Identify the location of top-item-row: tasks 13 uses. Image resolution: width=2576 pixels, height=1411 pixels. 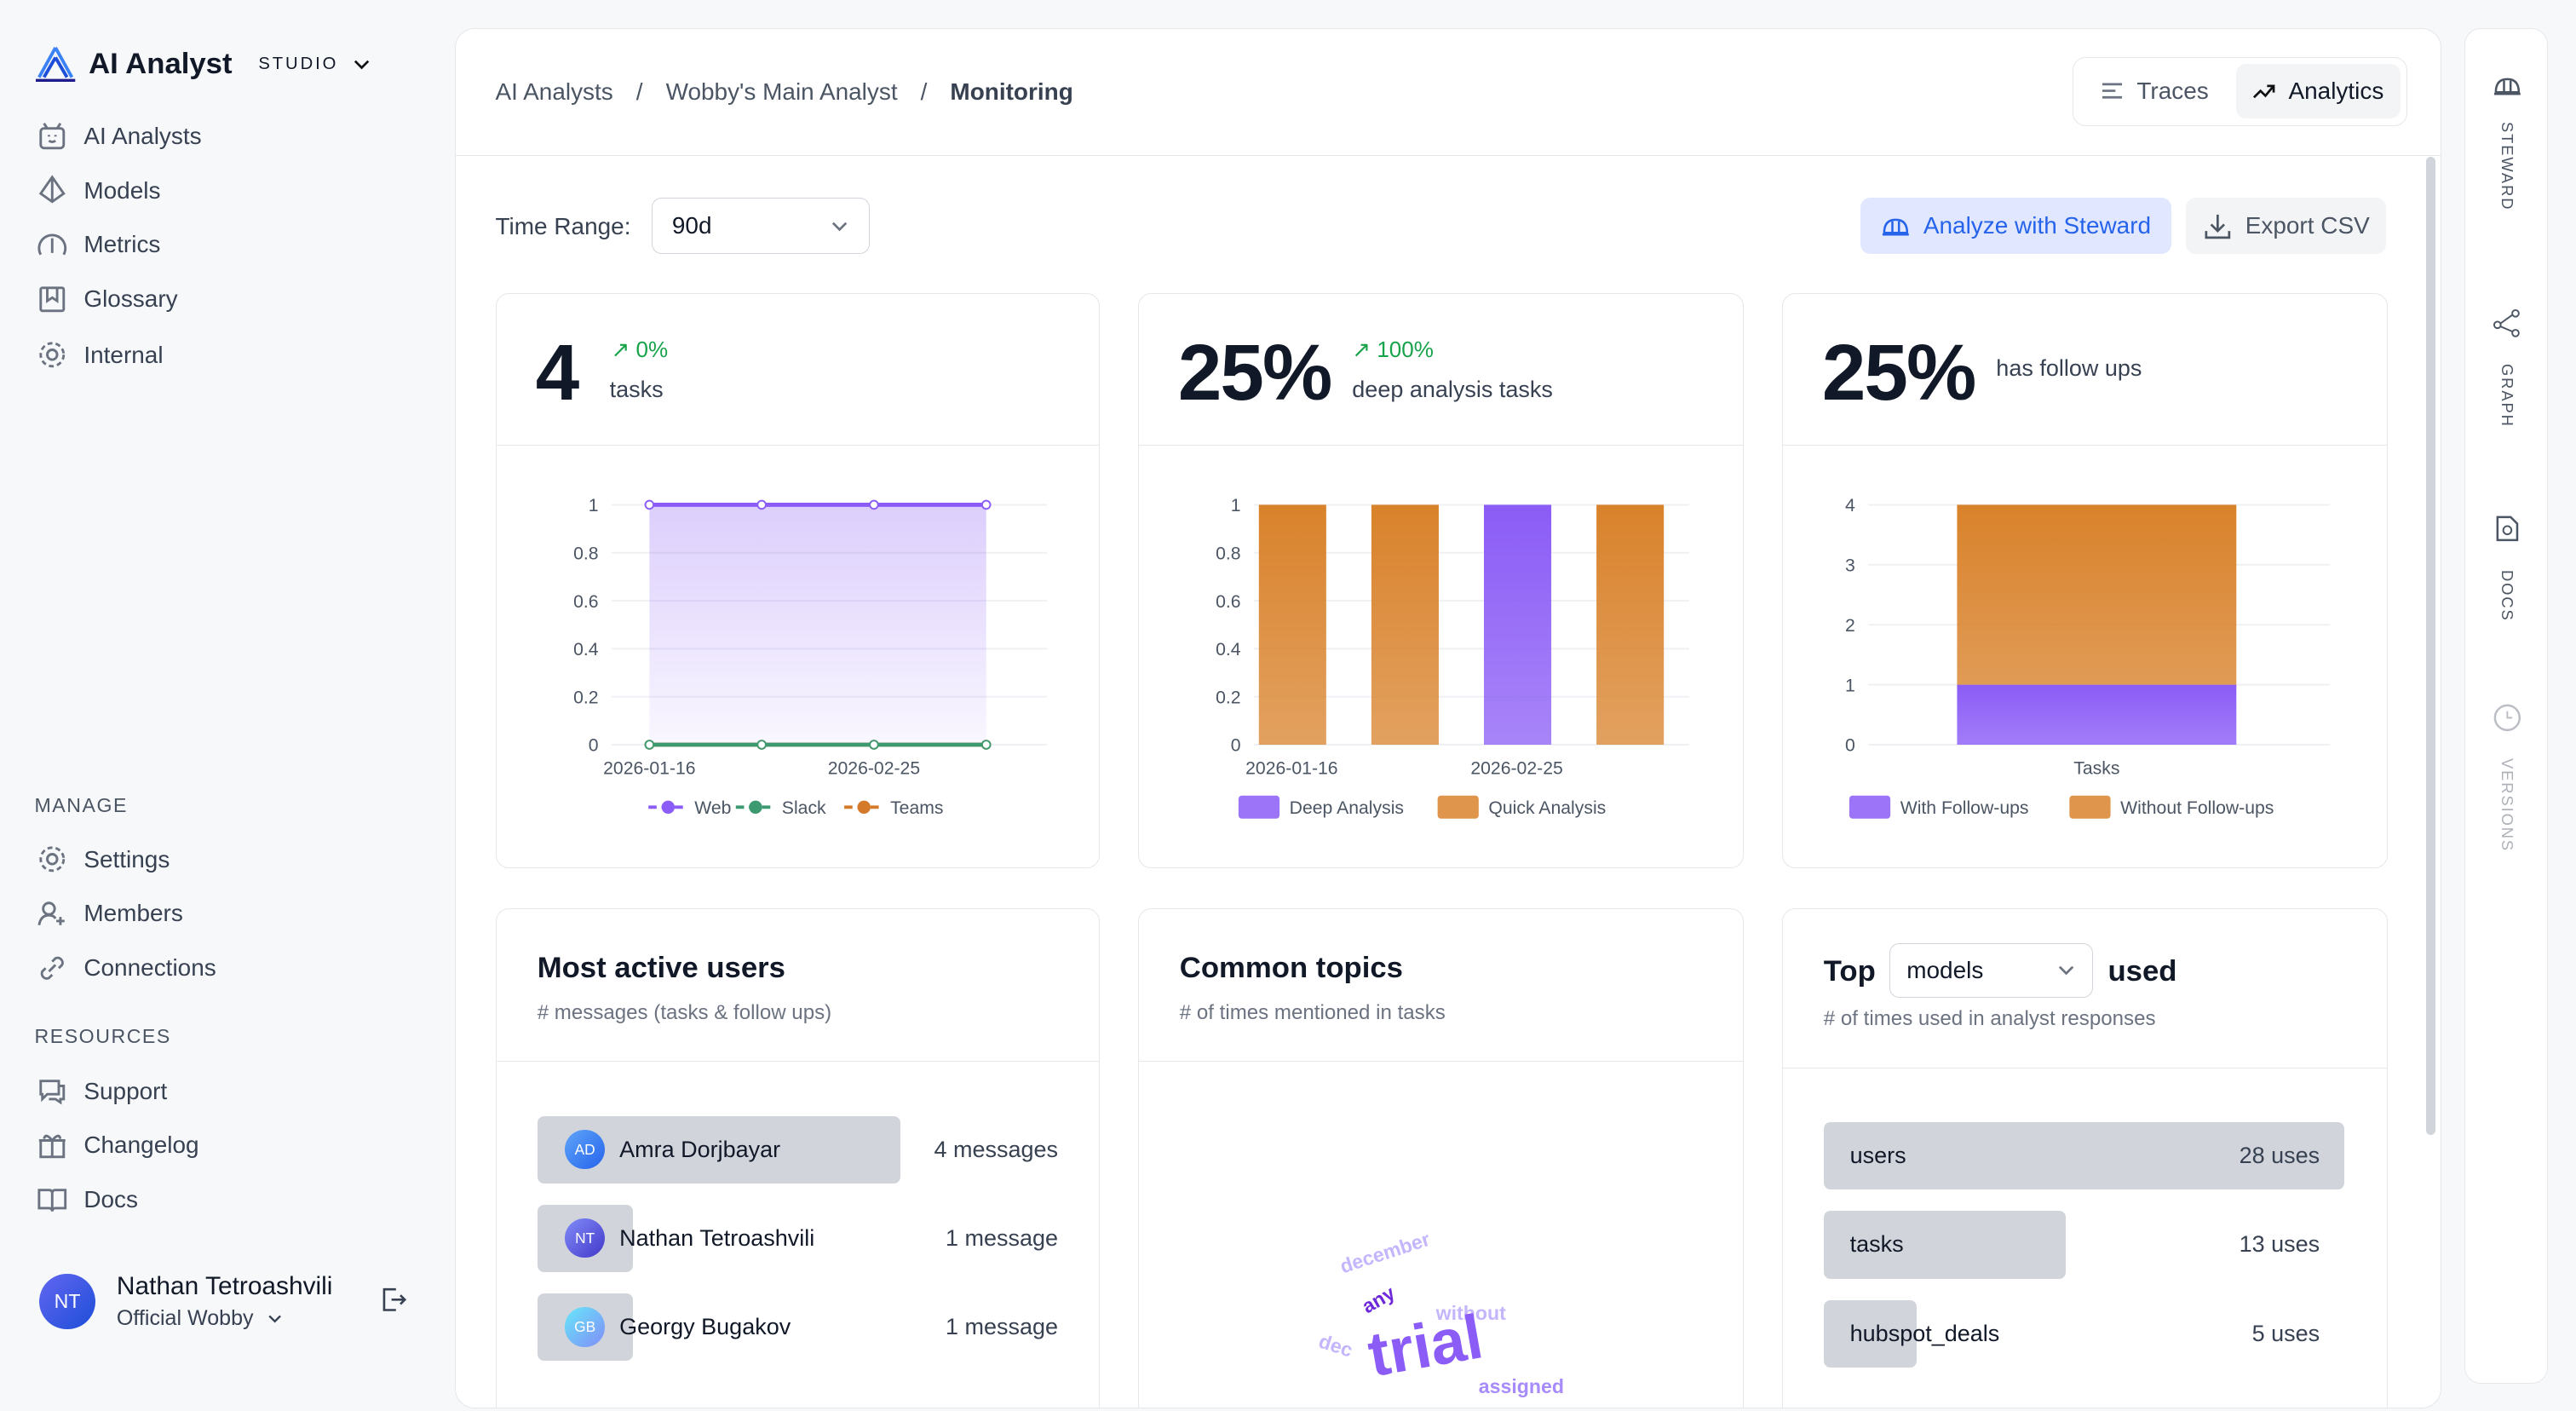
(2085, 1244).